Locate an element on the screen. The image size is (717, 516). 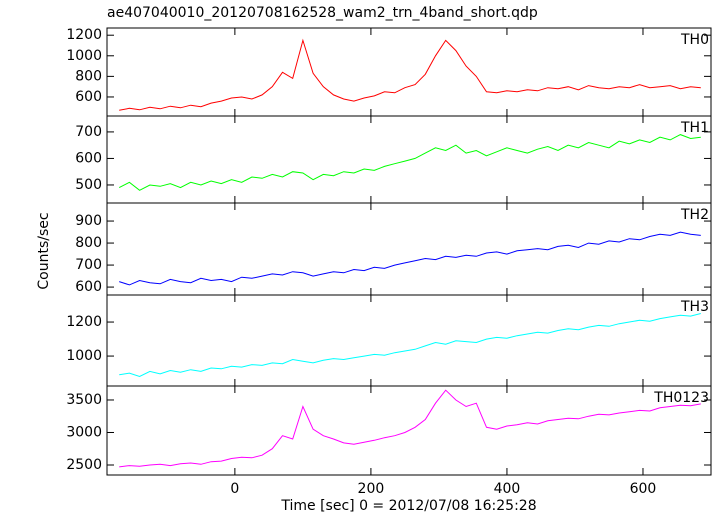
panel-label: TH0 is located at coordinates (694, 40).